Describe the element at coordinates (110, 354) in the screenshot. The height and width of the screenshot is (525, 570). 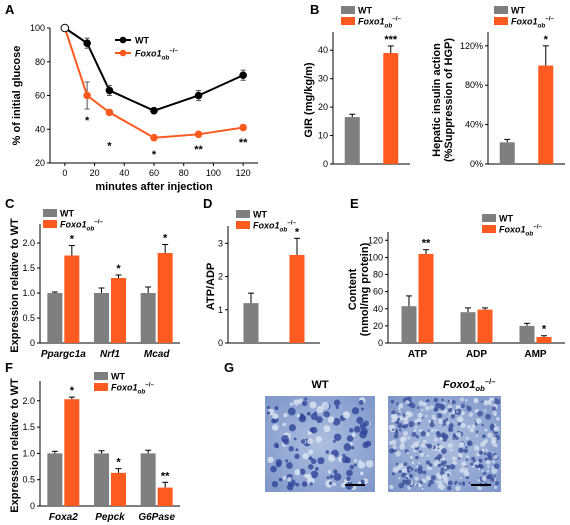
I see `category-label: Nrf1` at that location.